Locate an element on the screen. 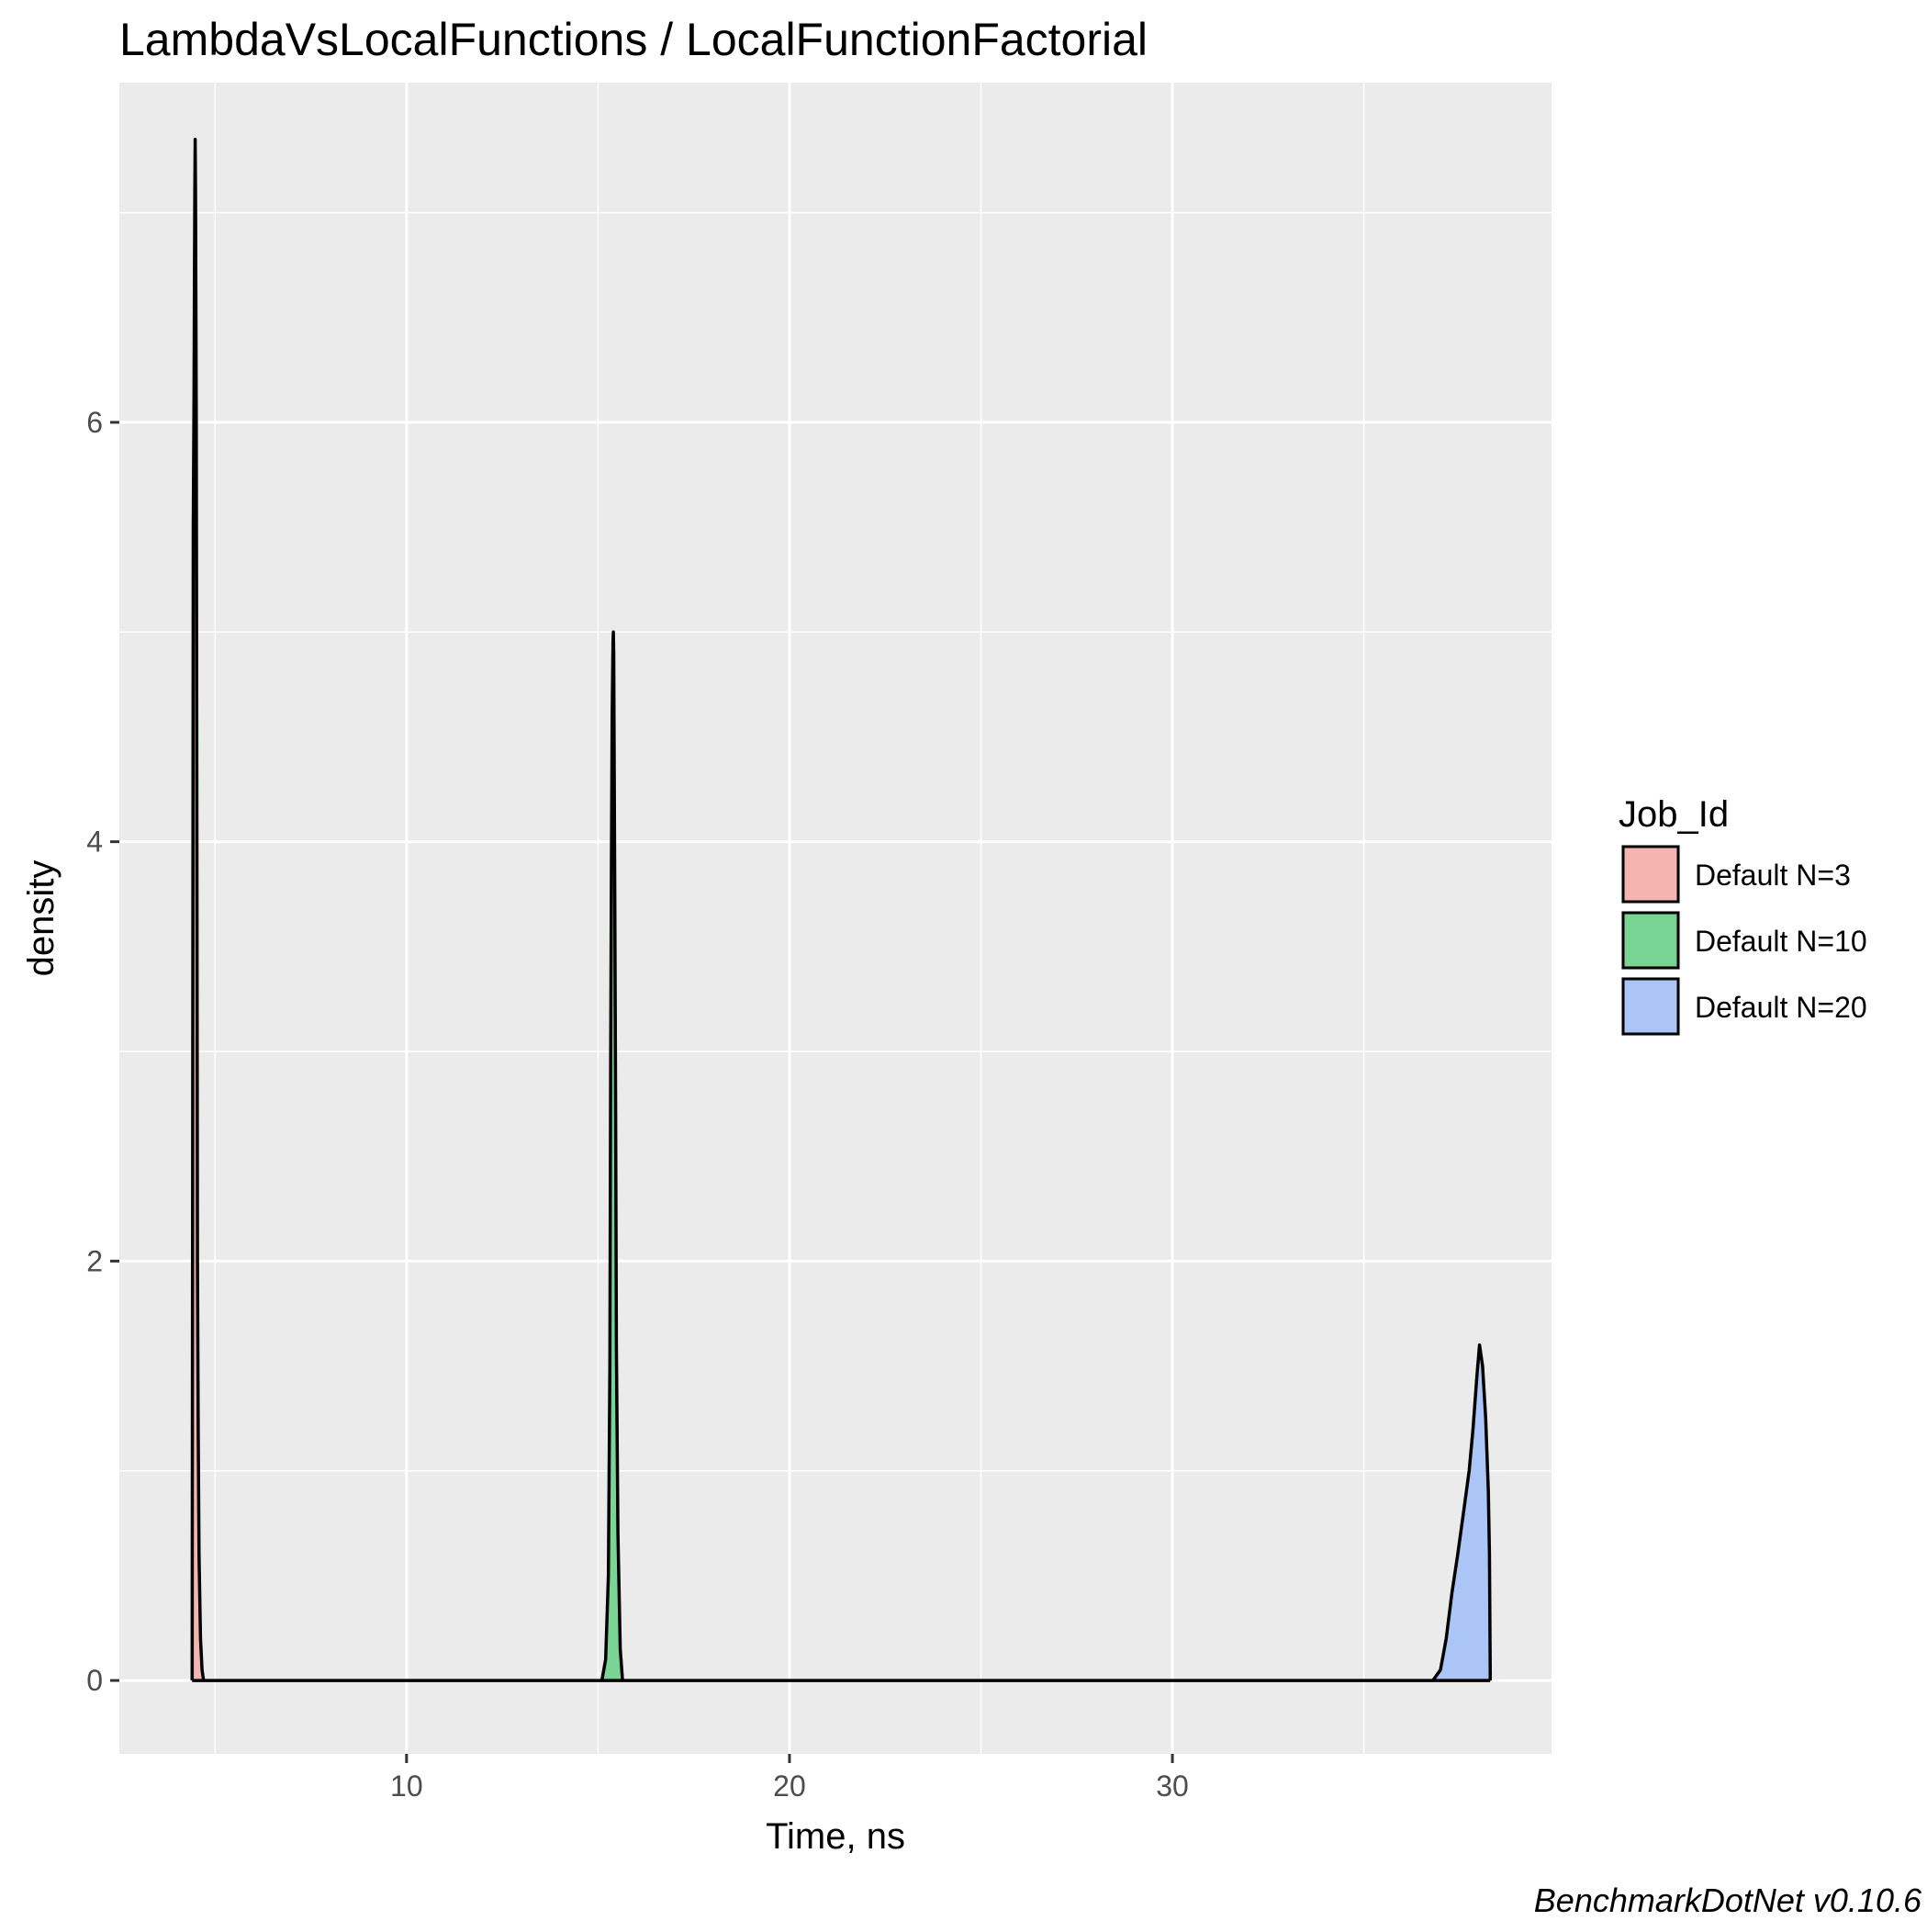 The image size is (1927, 1932). y-tick-label: 2 is located at coordinates (94, 1260).